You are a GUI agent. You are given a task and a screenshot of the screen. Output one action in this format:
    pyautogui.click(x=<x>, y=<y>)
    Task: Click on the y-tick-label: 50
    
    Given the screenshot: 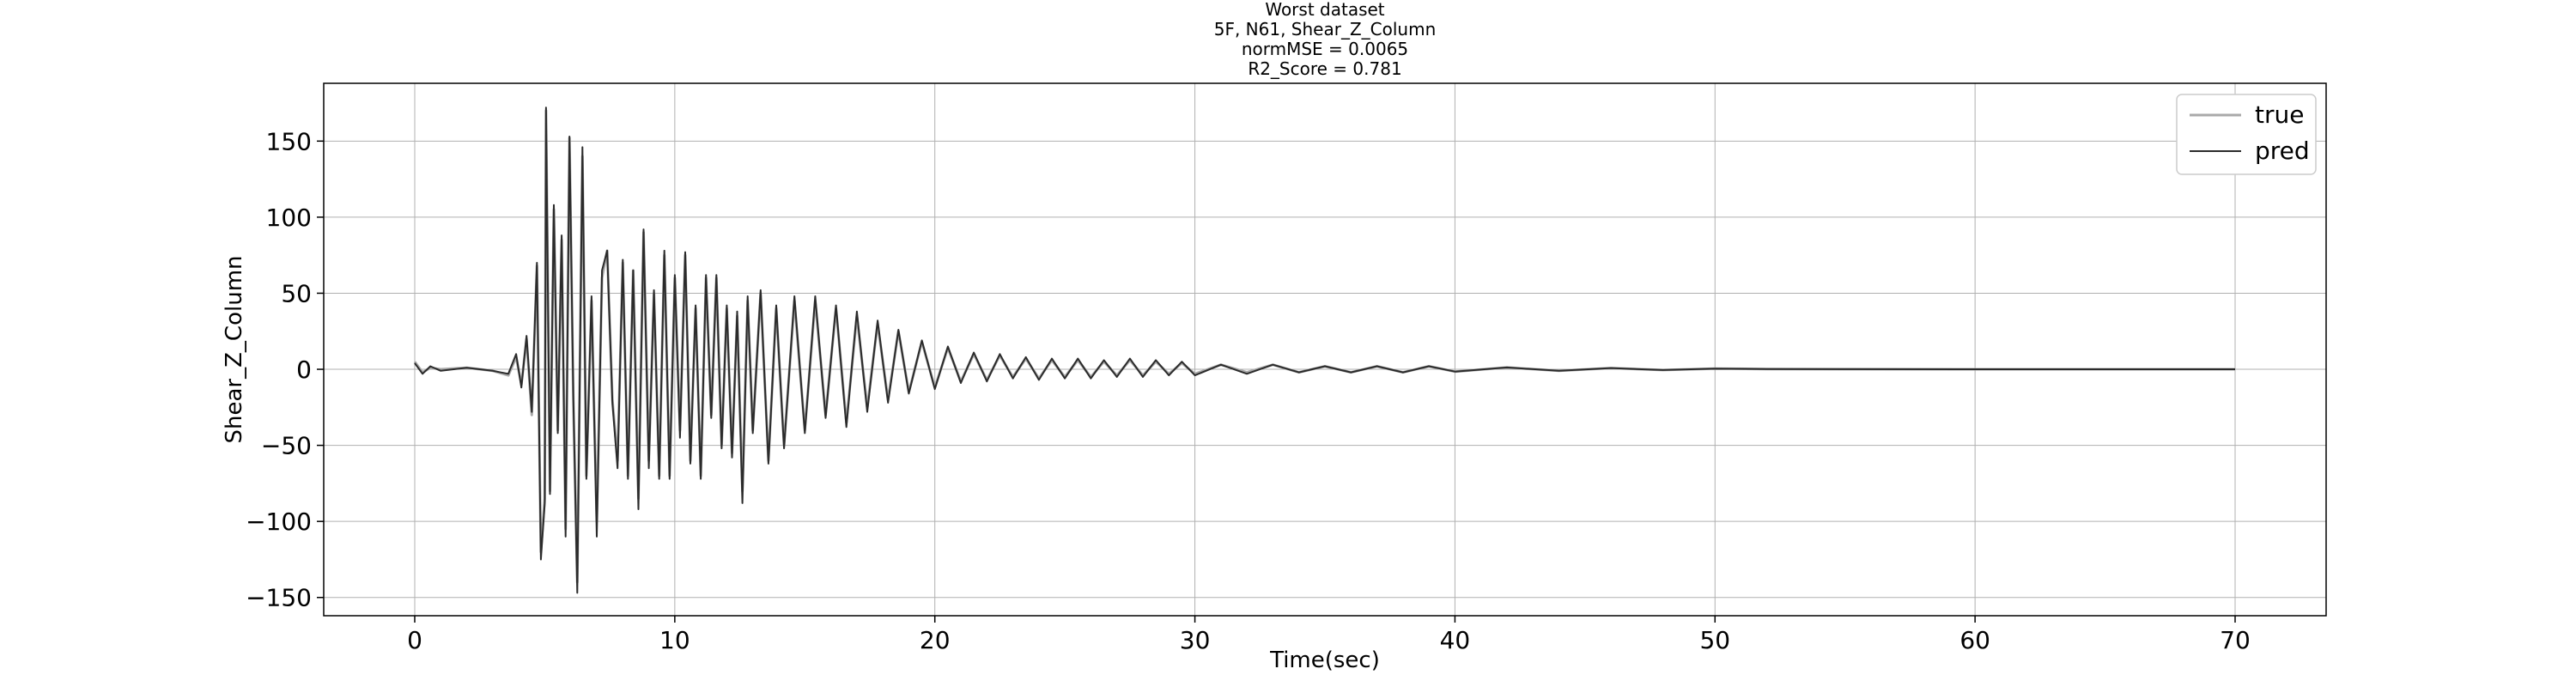 What is the action you would take?
    pyautogui.click(x=296, y=293)
    